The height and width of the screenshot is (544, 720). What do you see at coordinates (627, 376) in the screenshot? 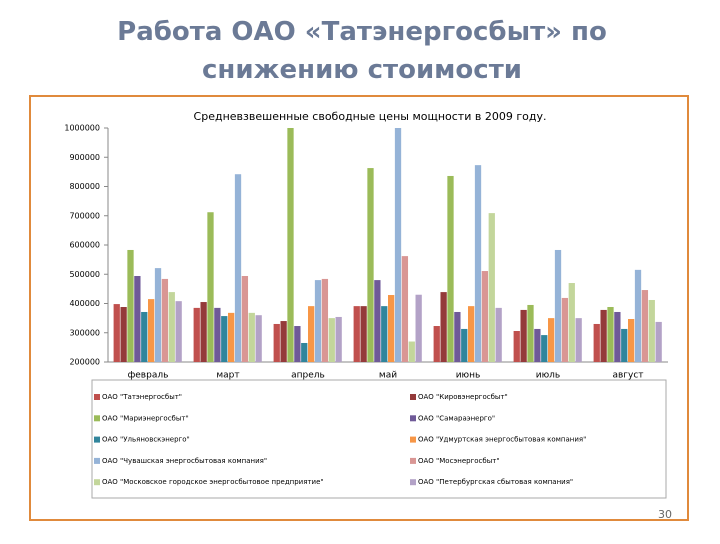
I see `x-tick-label: август` at bounding box center [627, 376].